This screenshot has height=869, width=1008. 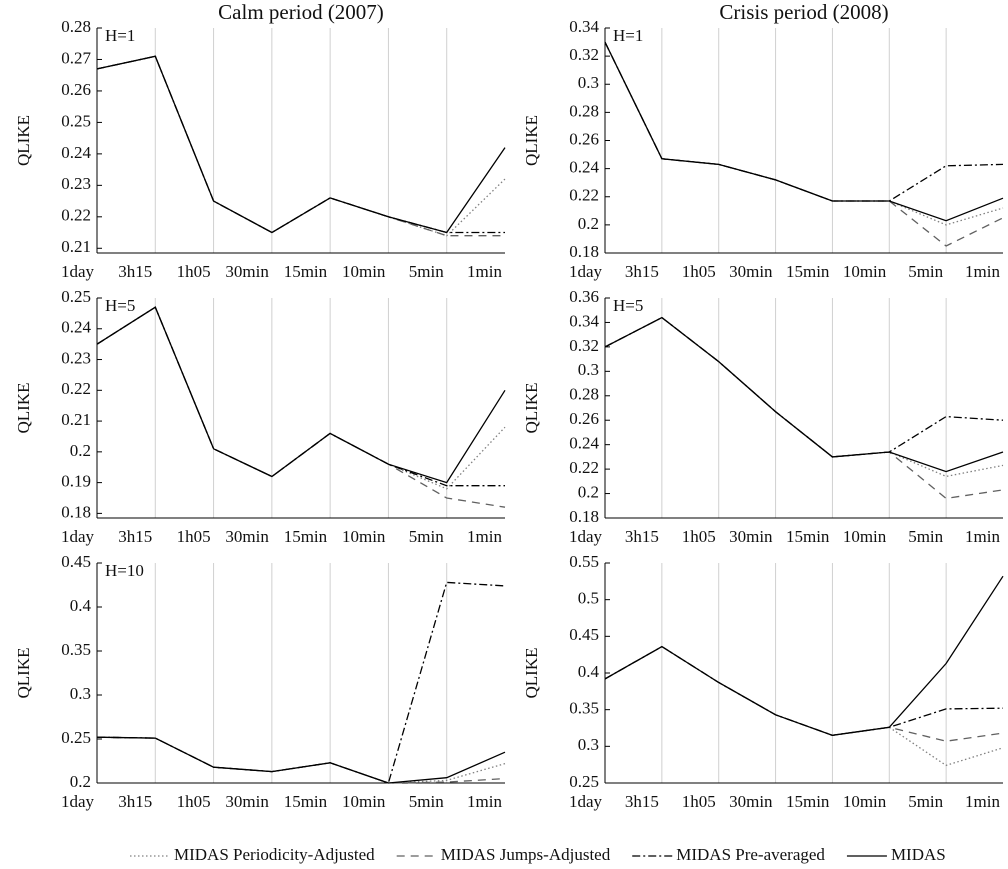 I want to click on y-tick-label: 0.5, so click(x=588, y=598).